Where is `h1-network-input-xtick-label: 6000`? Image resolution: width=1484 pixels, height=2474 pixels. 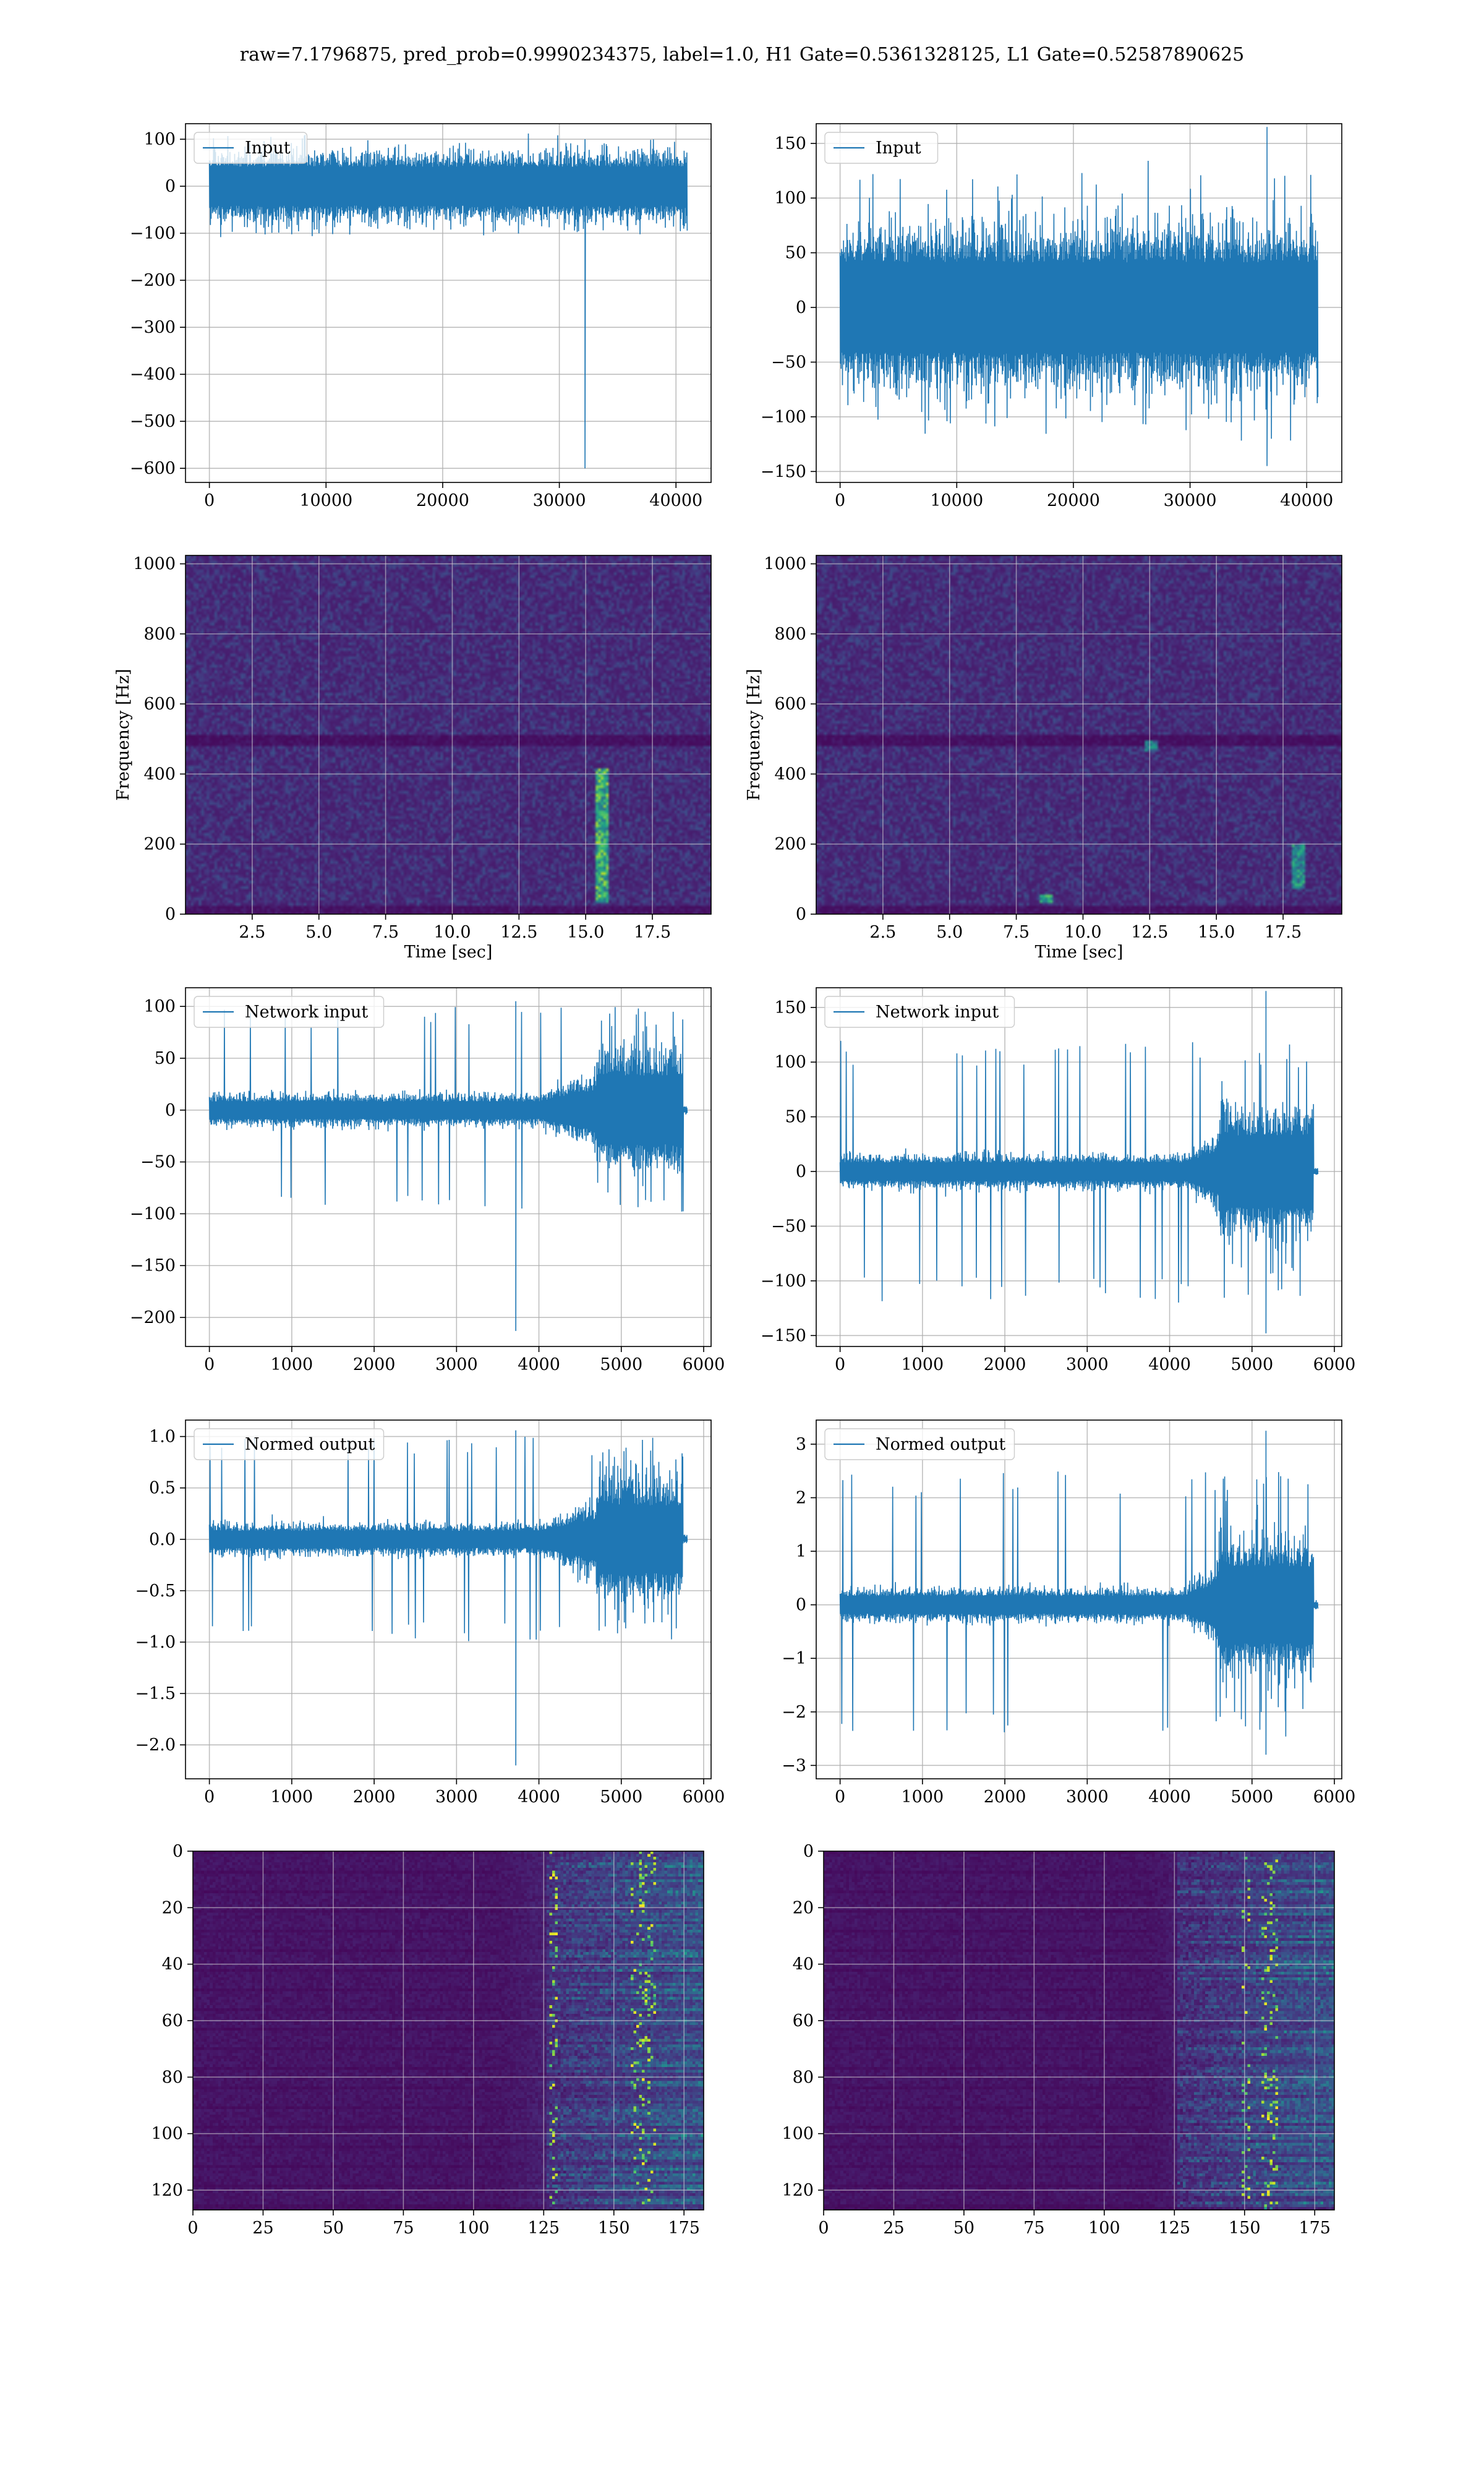
h1-network-input-xtick-label: 6000 is located at coordinates (704, 1365).